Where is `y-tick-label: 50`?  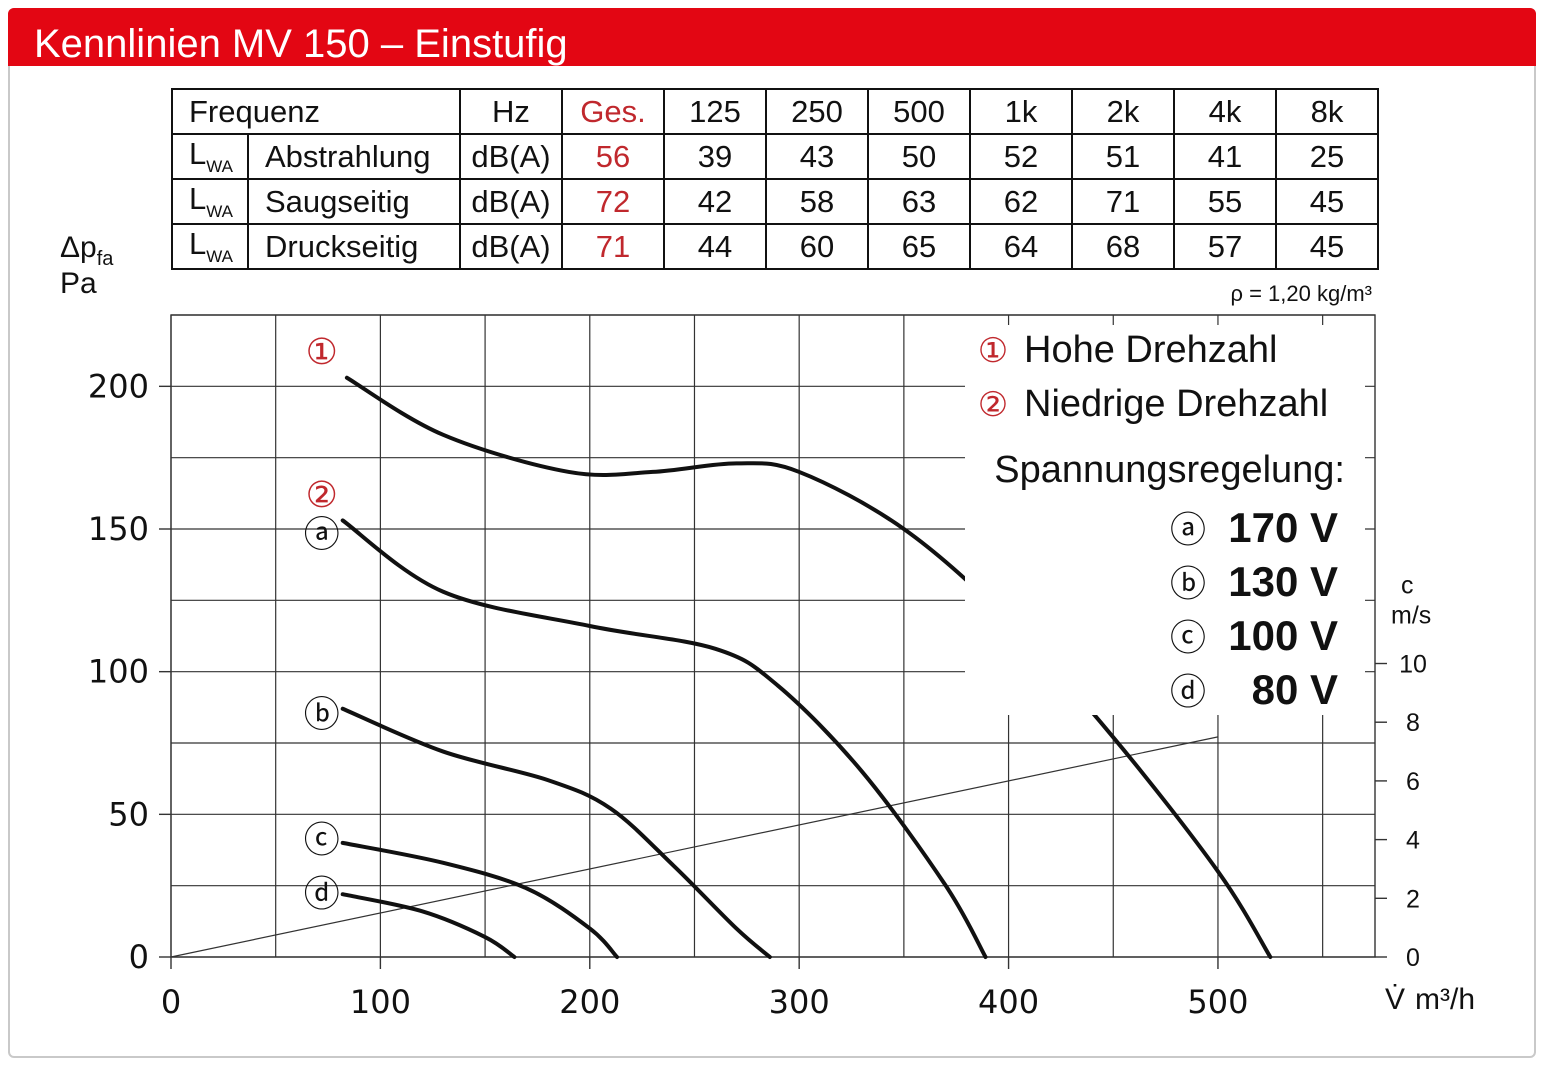 y-tick-label: 50 is located at coordinates (128, 814).